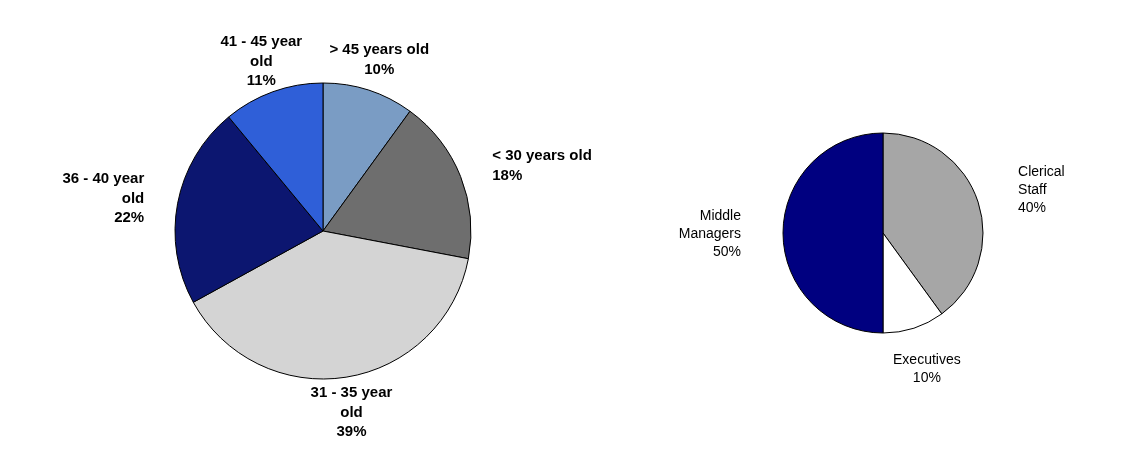 The height and width of the screenshot is (457, 1129). I want to click on slice-label: Executives, so click(927, 358).